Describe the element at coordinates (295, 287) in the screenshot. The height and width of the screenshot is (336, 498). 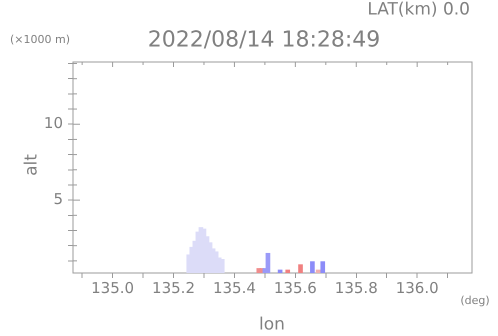
I see `x-tick-label: 135.6` at that location.